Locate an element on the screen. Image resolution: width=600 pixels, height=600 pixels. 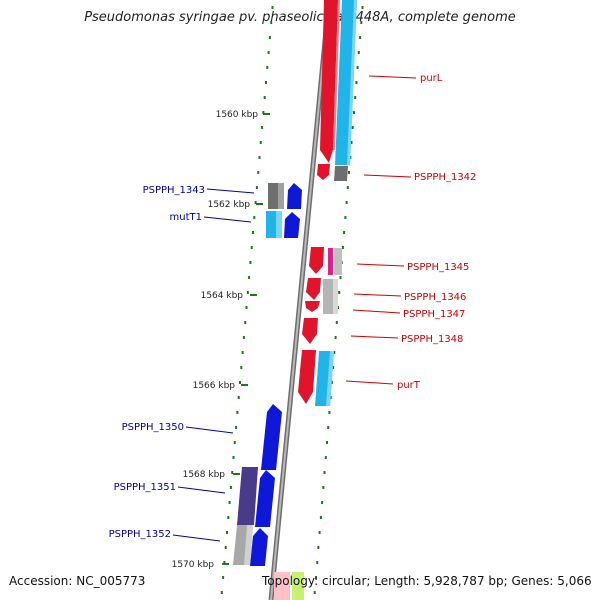
label-PSPPH_1350: PSPPH_1350 is located at coordinates (153, 427).